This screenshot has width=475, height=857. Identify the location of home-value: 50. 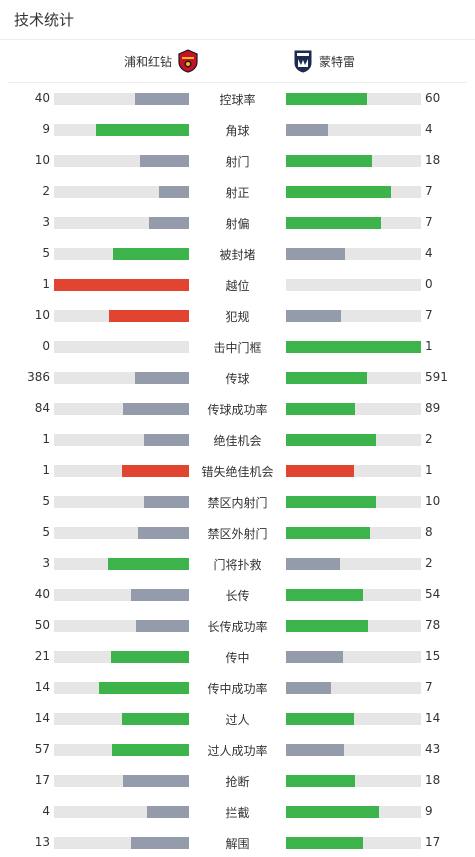
(42, 625).